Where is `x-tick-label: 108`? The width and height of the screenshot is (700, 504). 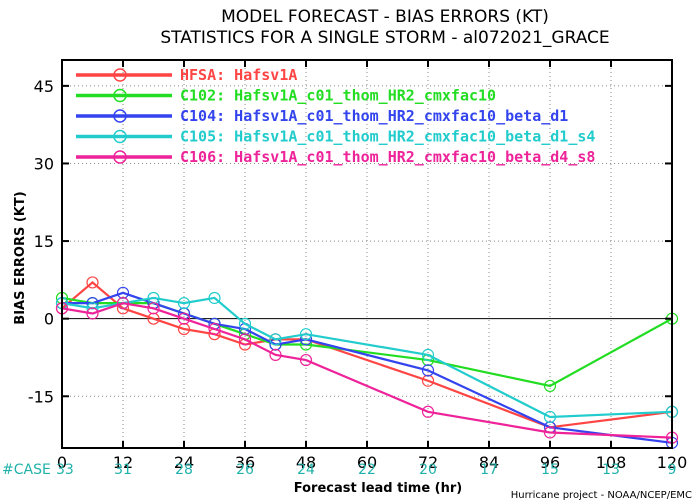 x-tick-label: 108 is located at coordinates (611, 462).